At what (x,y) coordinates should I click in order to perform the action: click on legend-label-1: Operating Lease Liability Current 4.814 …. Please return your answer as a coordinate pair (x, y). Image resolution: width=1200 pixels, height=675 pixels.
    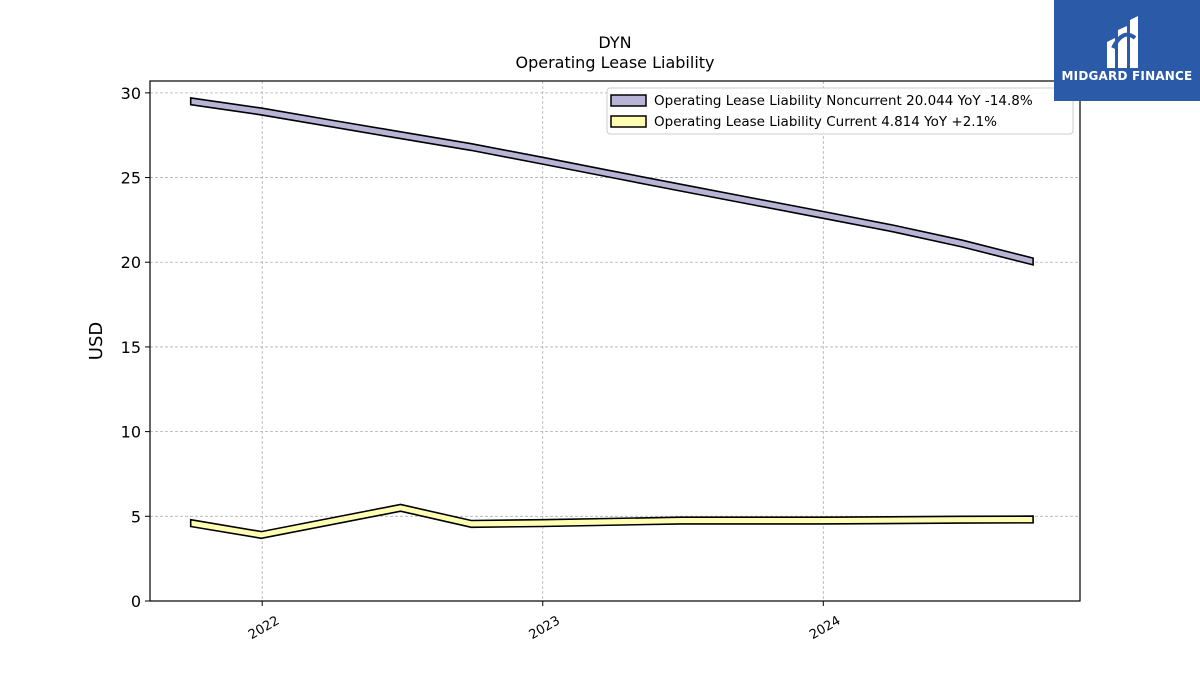
    Looking at the image, I should click on (825, 122).